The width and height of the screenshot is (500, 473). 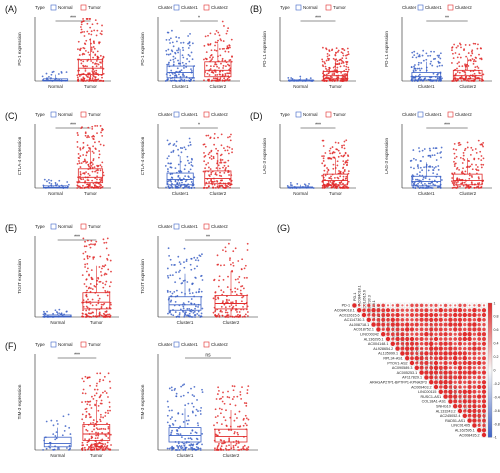 What do you see at coordinates (335, 86) in the screenshot?
I see `x-tick-label: Tumor` at bounding box center [335, 86].